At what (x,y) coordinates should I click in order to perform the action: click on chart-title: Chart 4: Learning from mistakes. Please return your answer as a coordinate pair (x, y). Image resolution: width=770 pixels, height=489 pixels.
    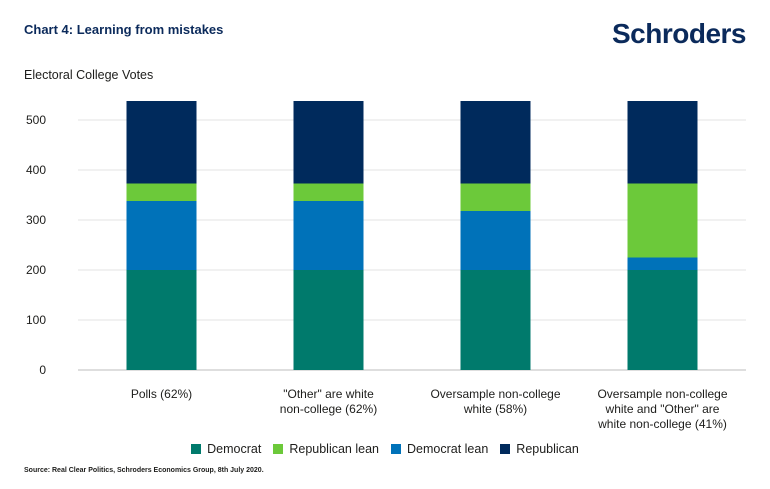
    Looking at the image, I should click on (124, 29).